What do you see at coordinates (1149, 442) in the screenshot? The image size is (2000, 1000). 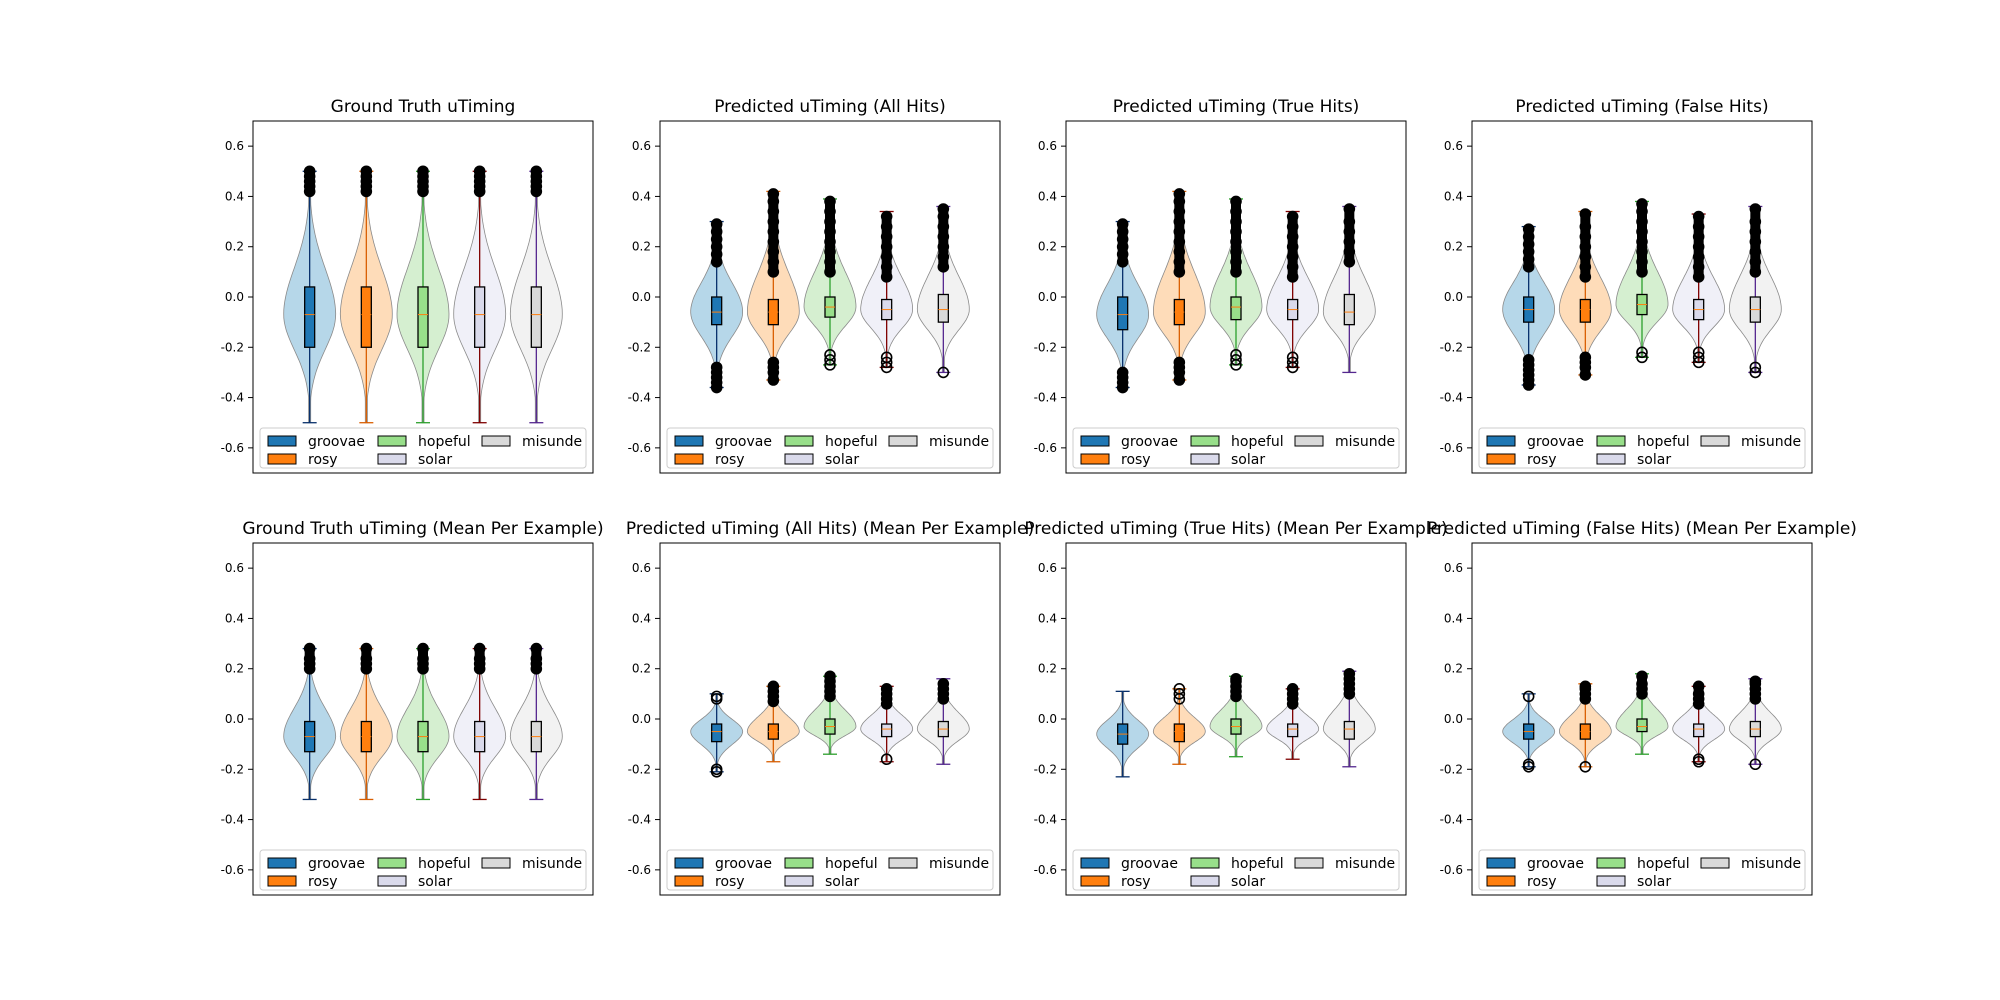 I see `legend-label-groovae: groovae` at bounding box center [1149, 442].